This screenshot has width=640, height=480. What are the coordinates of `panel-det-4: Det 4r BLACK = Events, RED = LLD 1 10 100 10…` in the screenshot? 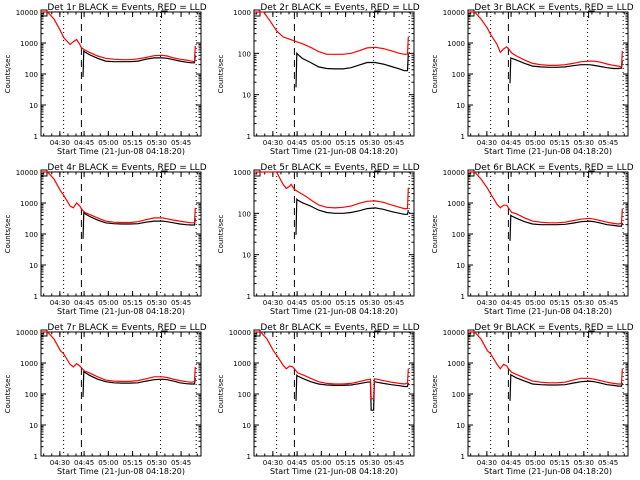 It's located at (105, 239).